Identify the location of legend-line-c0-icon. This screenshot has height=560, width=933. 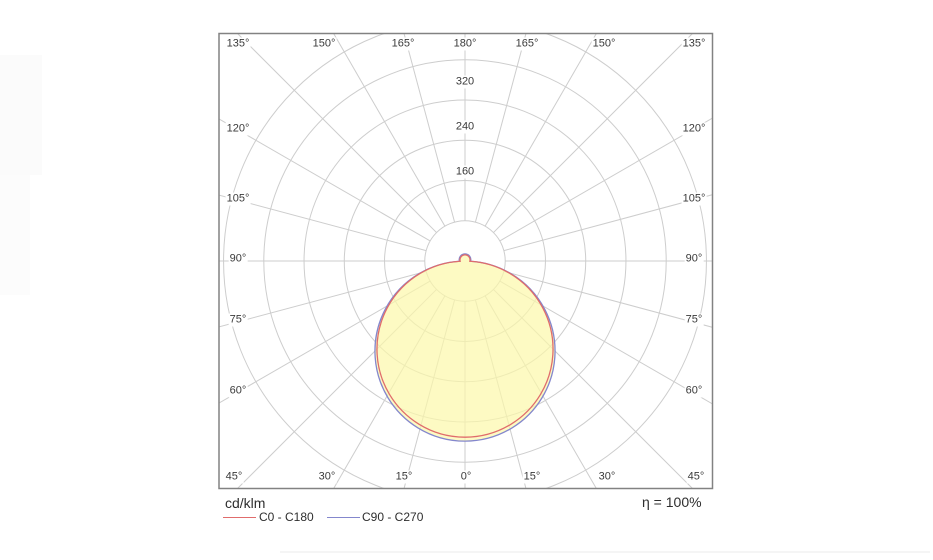
(239, 517).